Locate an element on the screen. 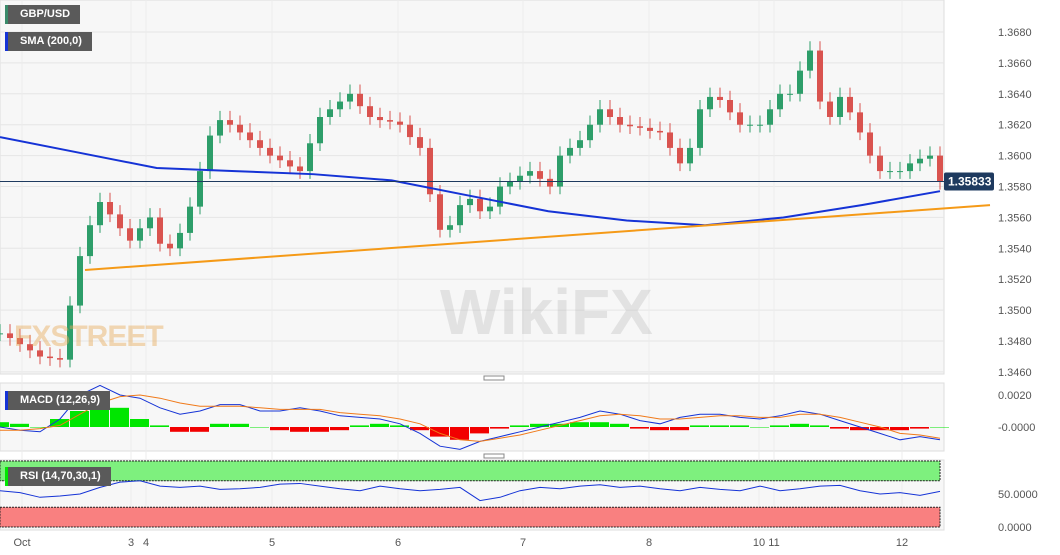  x-tick-label: 10 is located at coordinates (759, 543).